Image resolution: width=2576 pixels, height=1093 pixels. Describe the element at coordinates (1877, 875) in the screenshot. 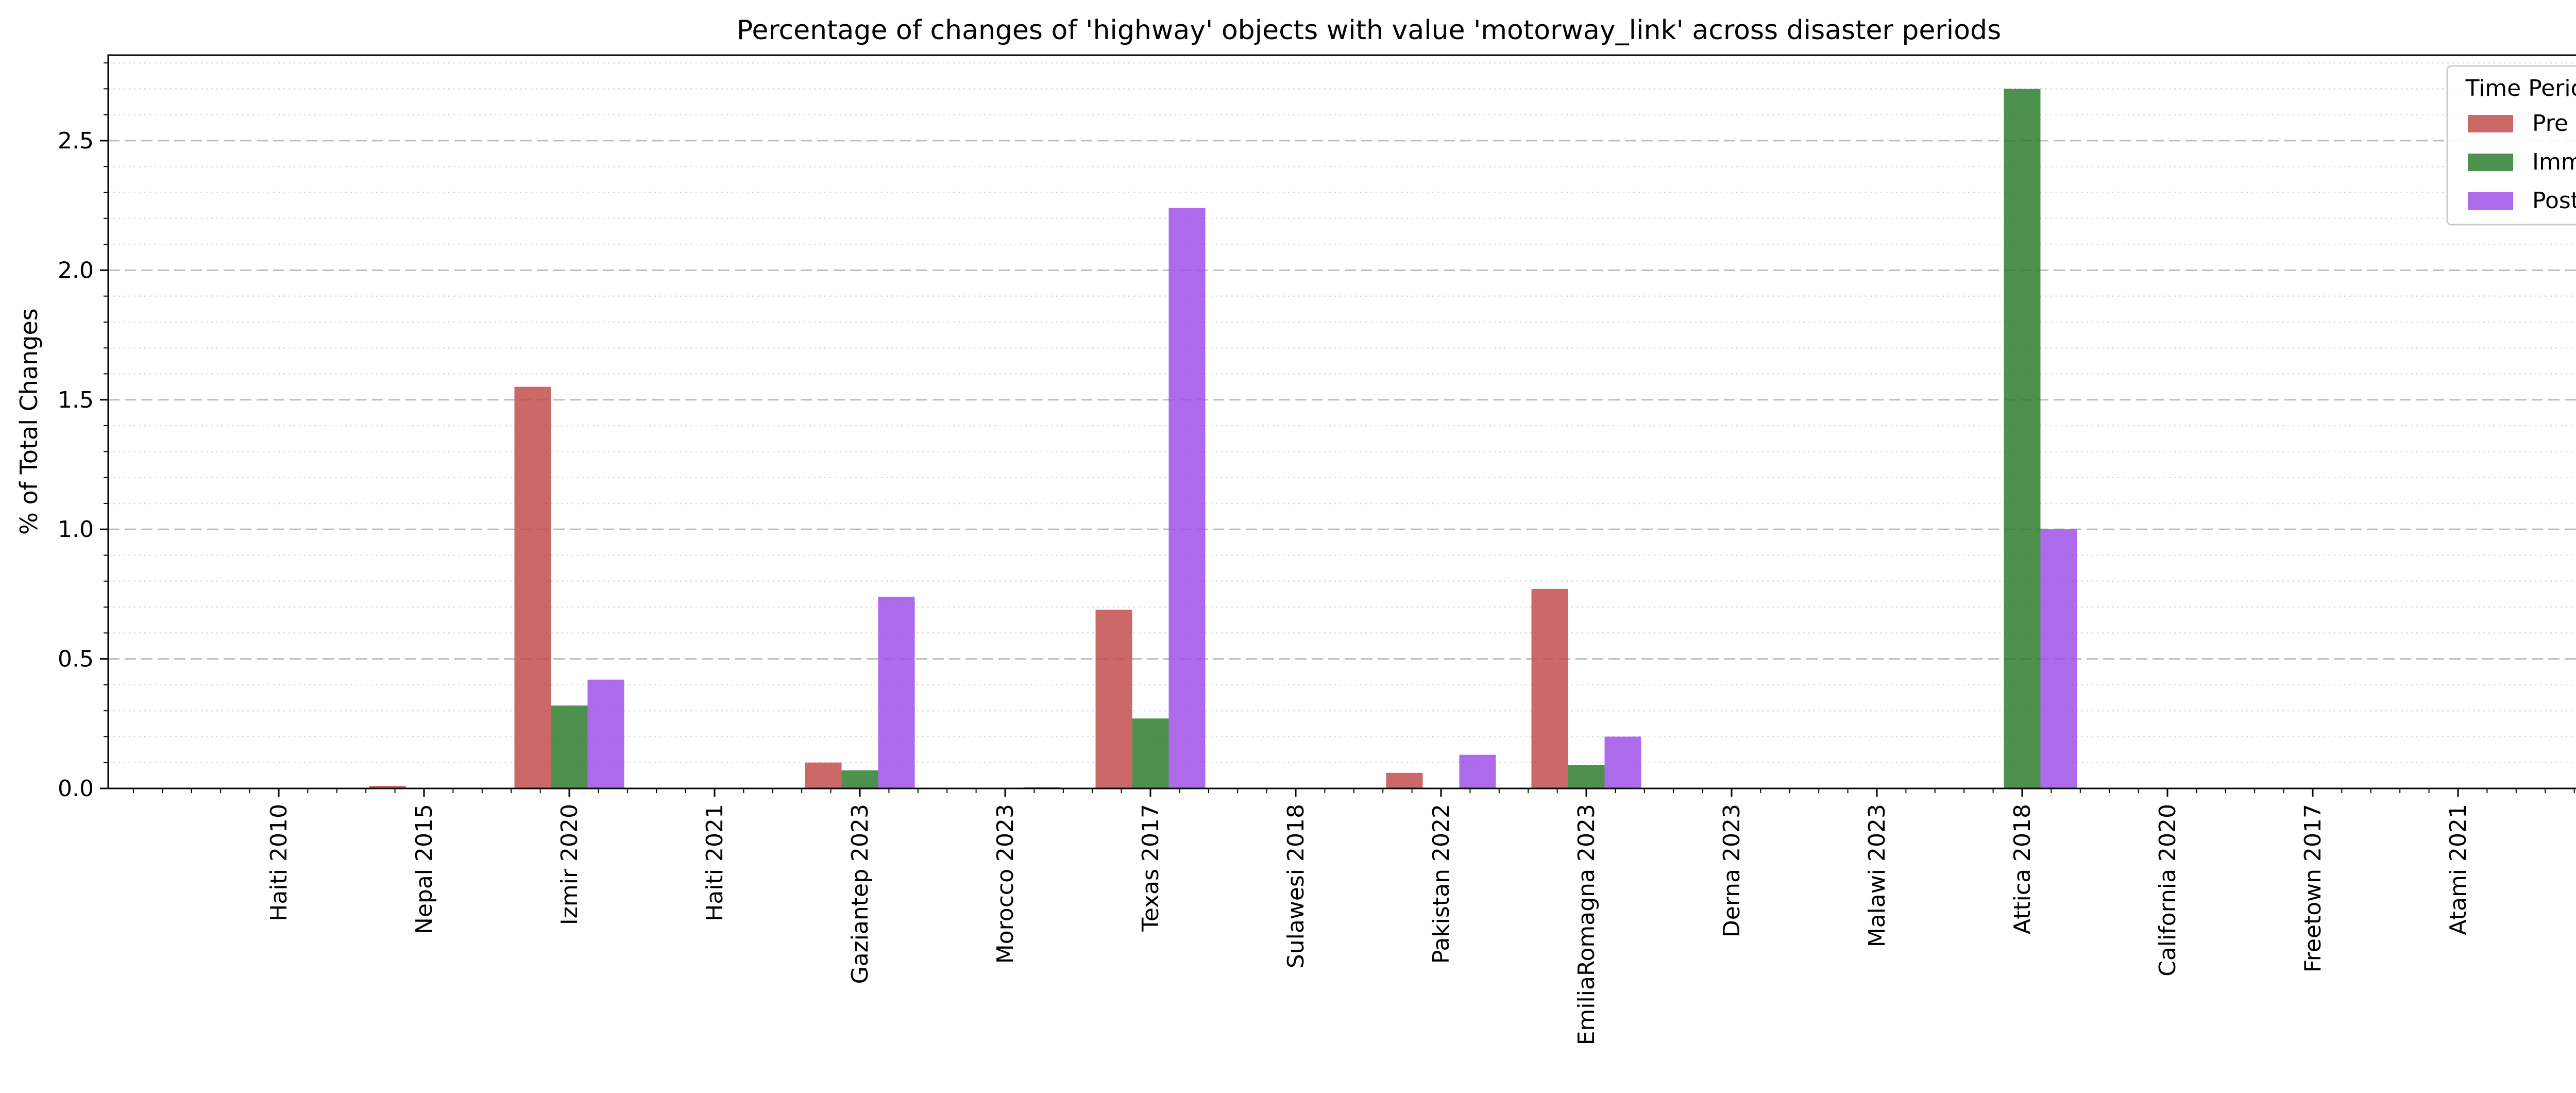

I see `x-tick-label: Malawi 2023` at that location.